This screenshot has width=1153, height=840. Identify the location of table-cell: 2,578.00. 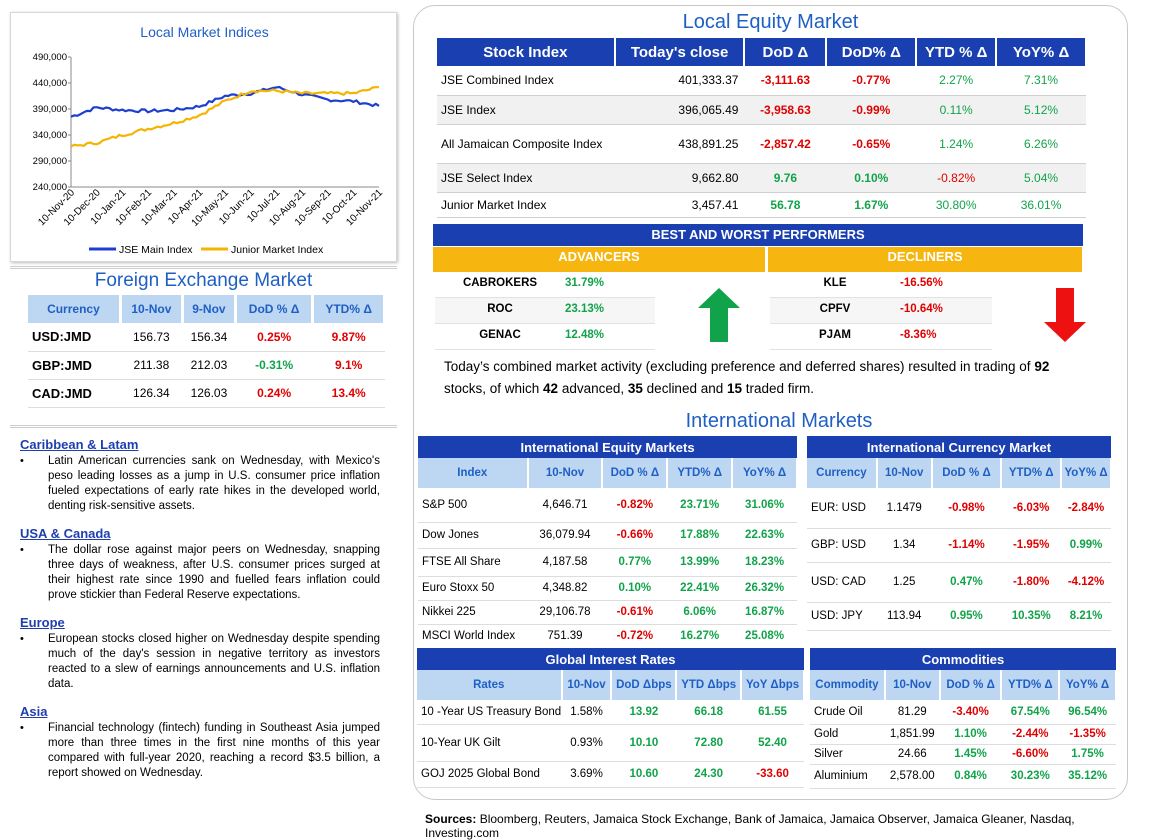
(912, 776).